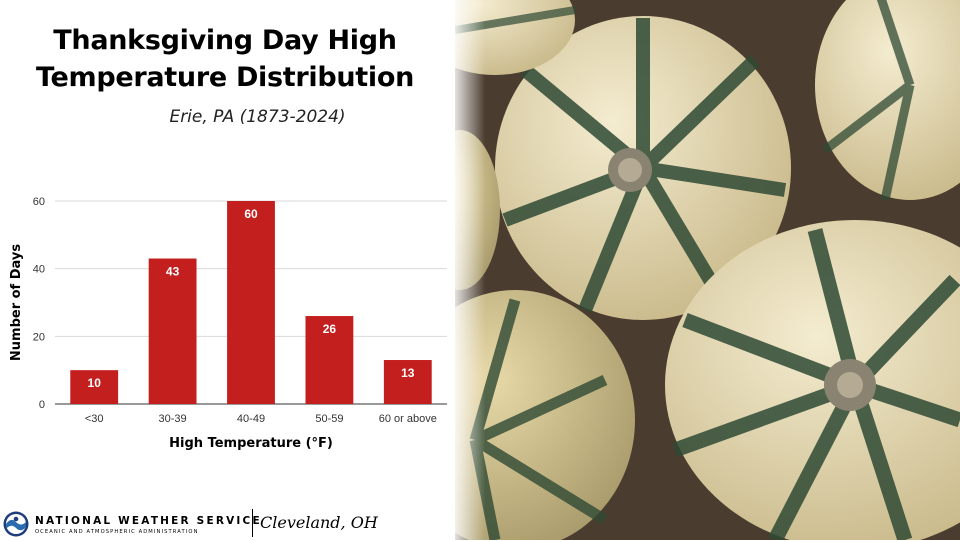  Describe the element at coordinates (16, 302) in the screenshot. I see `y-axis-title: Number of Days` at that location.